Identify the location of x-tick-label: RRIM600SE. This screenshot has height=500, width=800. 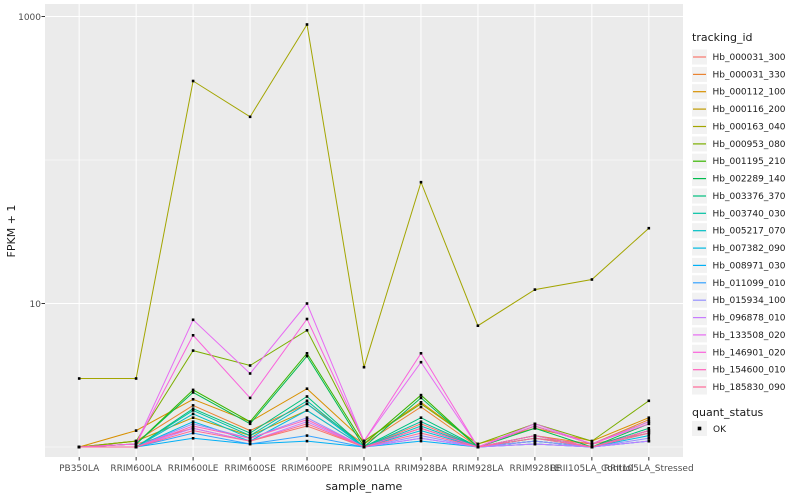
(250, 469).